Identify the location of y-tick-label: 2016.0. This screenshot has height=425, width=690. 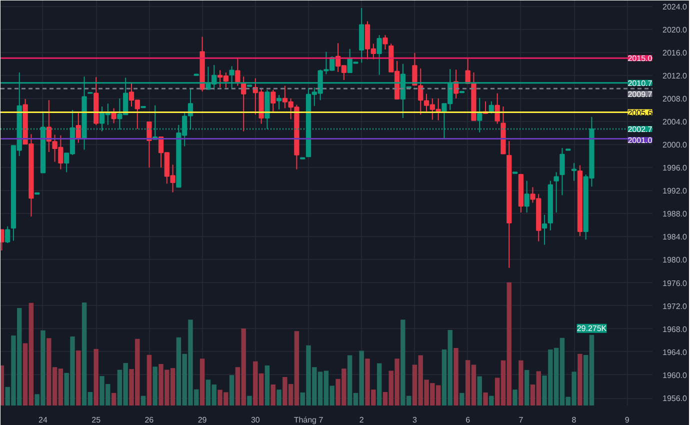
(675, 53).